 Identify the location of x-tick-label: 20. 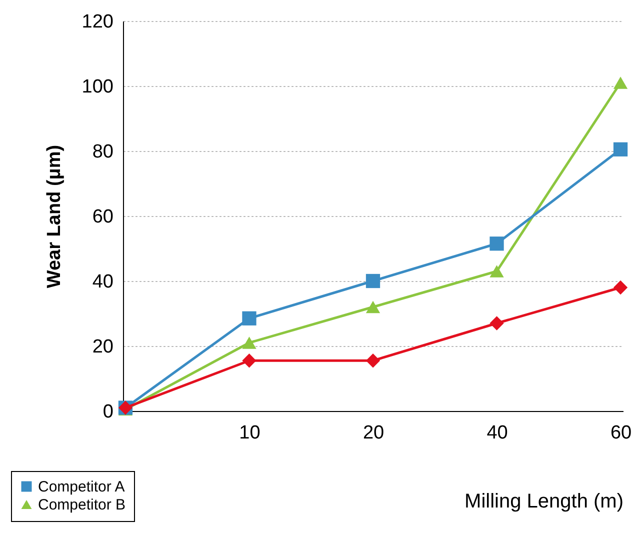
(373, 433).